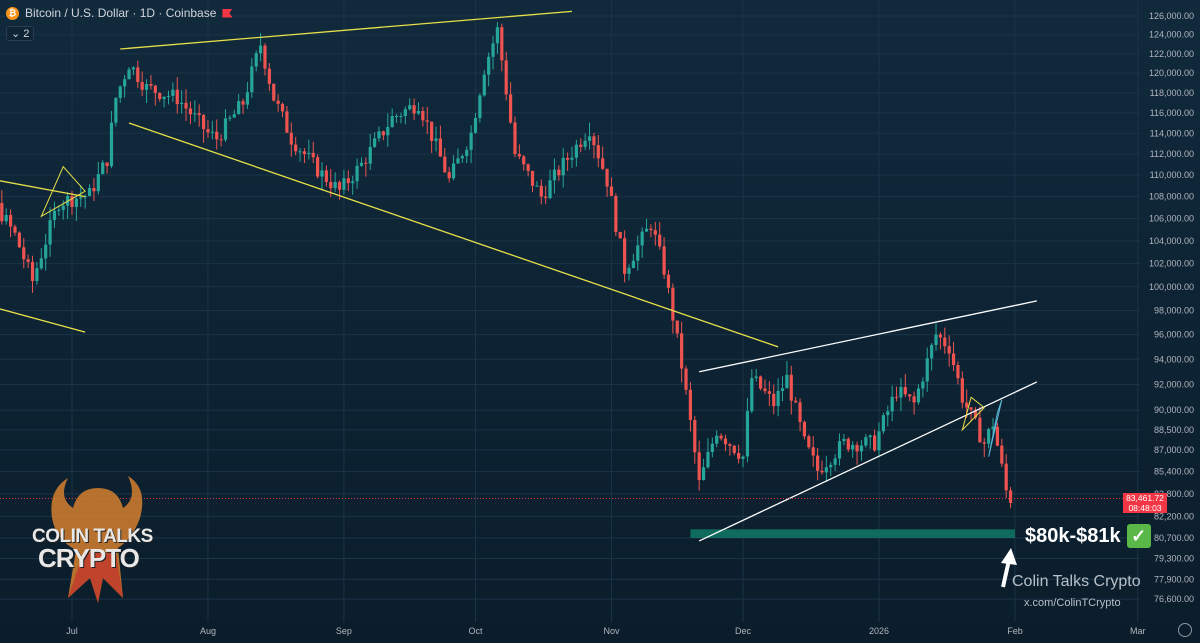  I want to click on x-tick-label: Jul, so click(72, 631).